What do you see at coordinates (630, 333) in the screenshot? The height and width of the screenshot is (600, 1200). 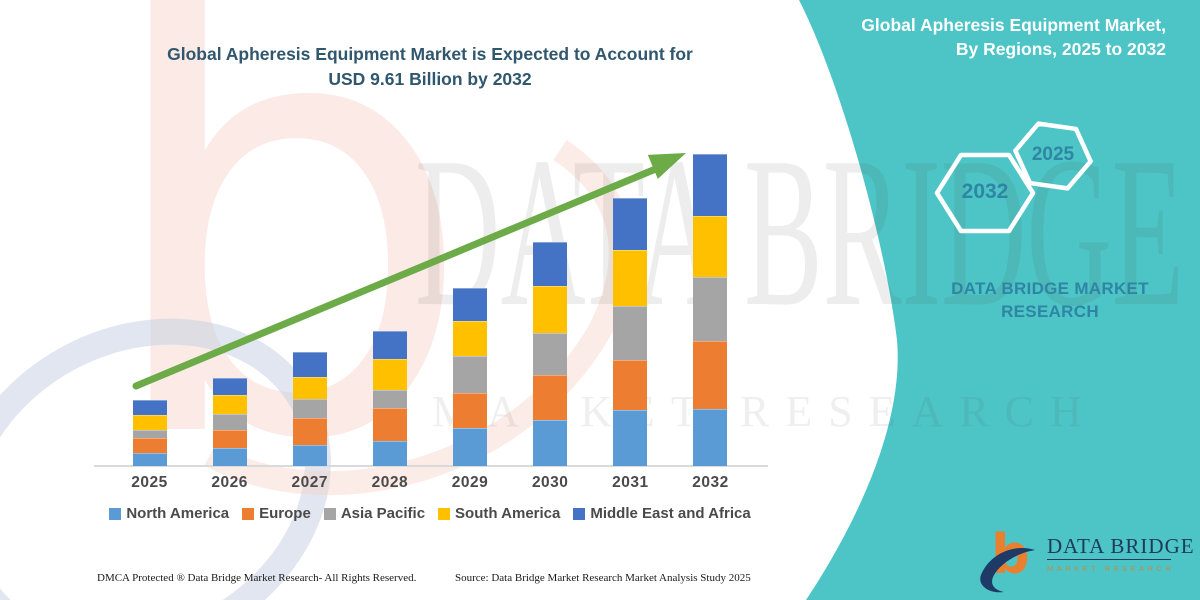 I see `bar-segment-asia-pacific-2031` at bounding box center [630, 333].